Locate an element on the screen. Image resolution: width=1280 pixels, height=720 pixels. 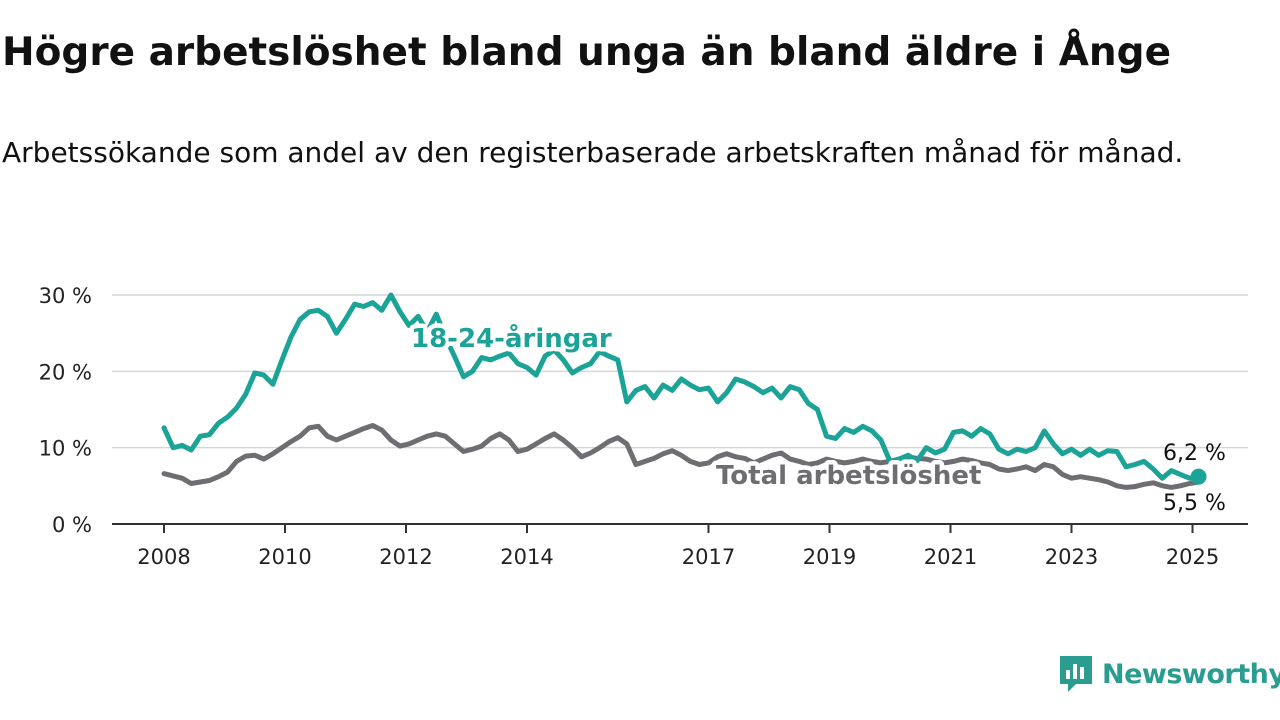
x-tick-label: 2014 is located at coordinates (526, 557).